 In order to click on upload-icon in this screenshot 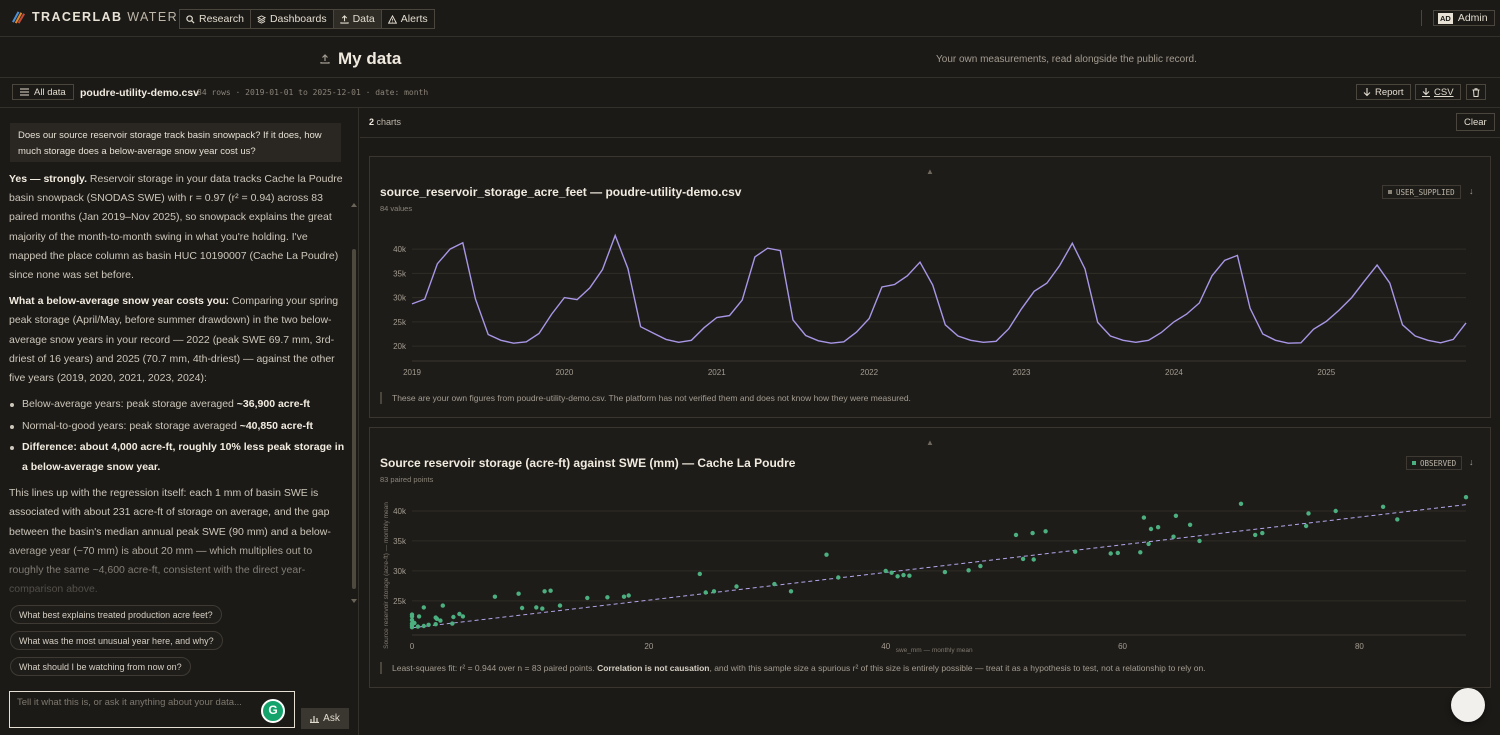, I will do `click(325, 59)`.